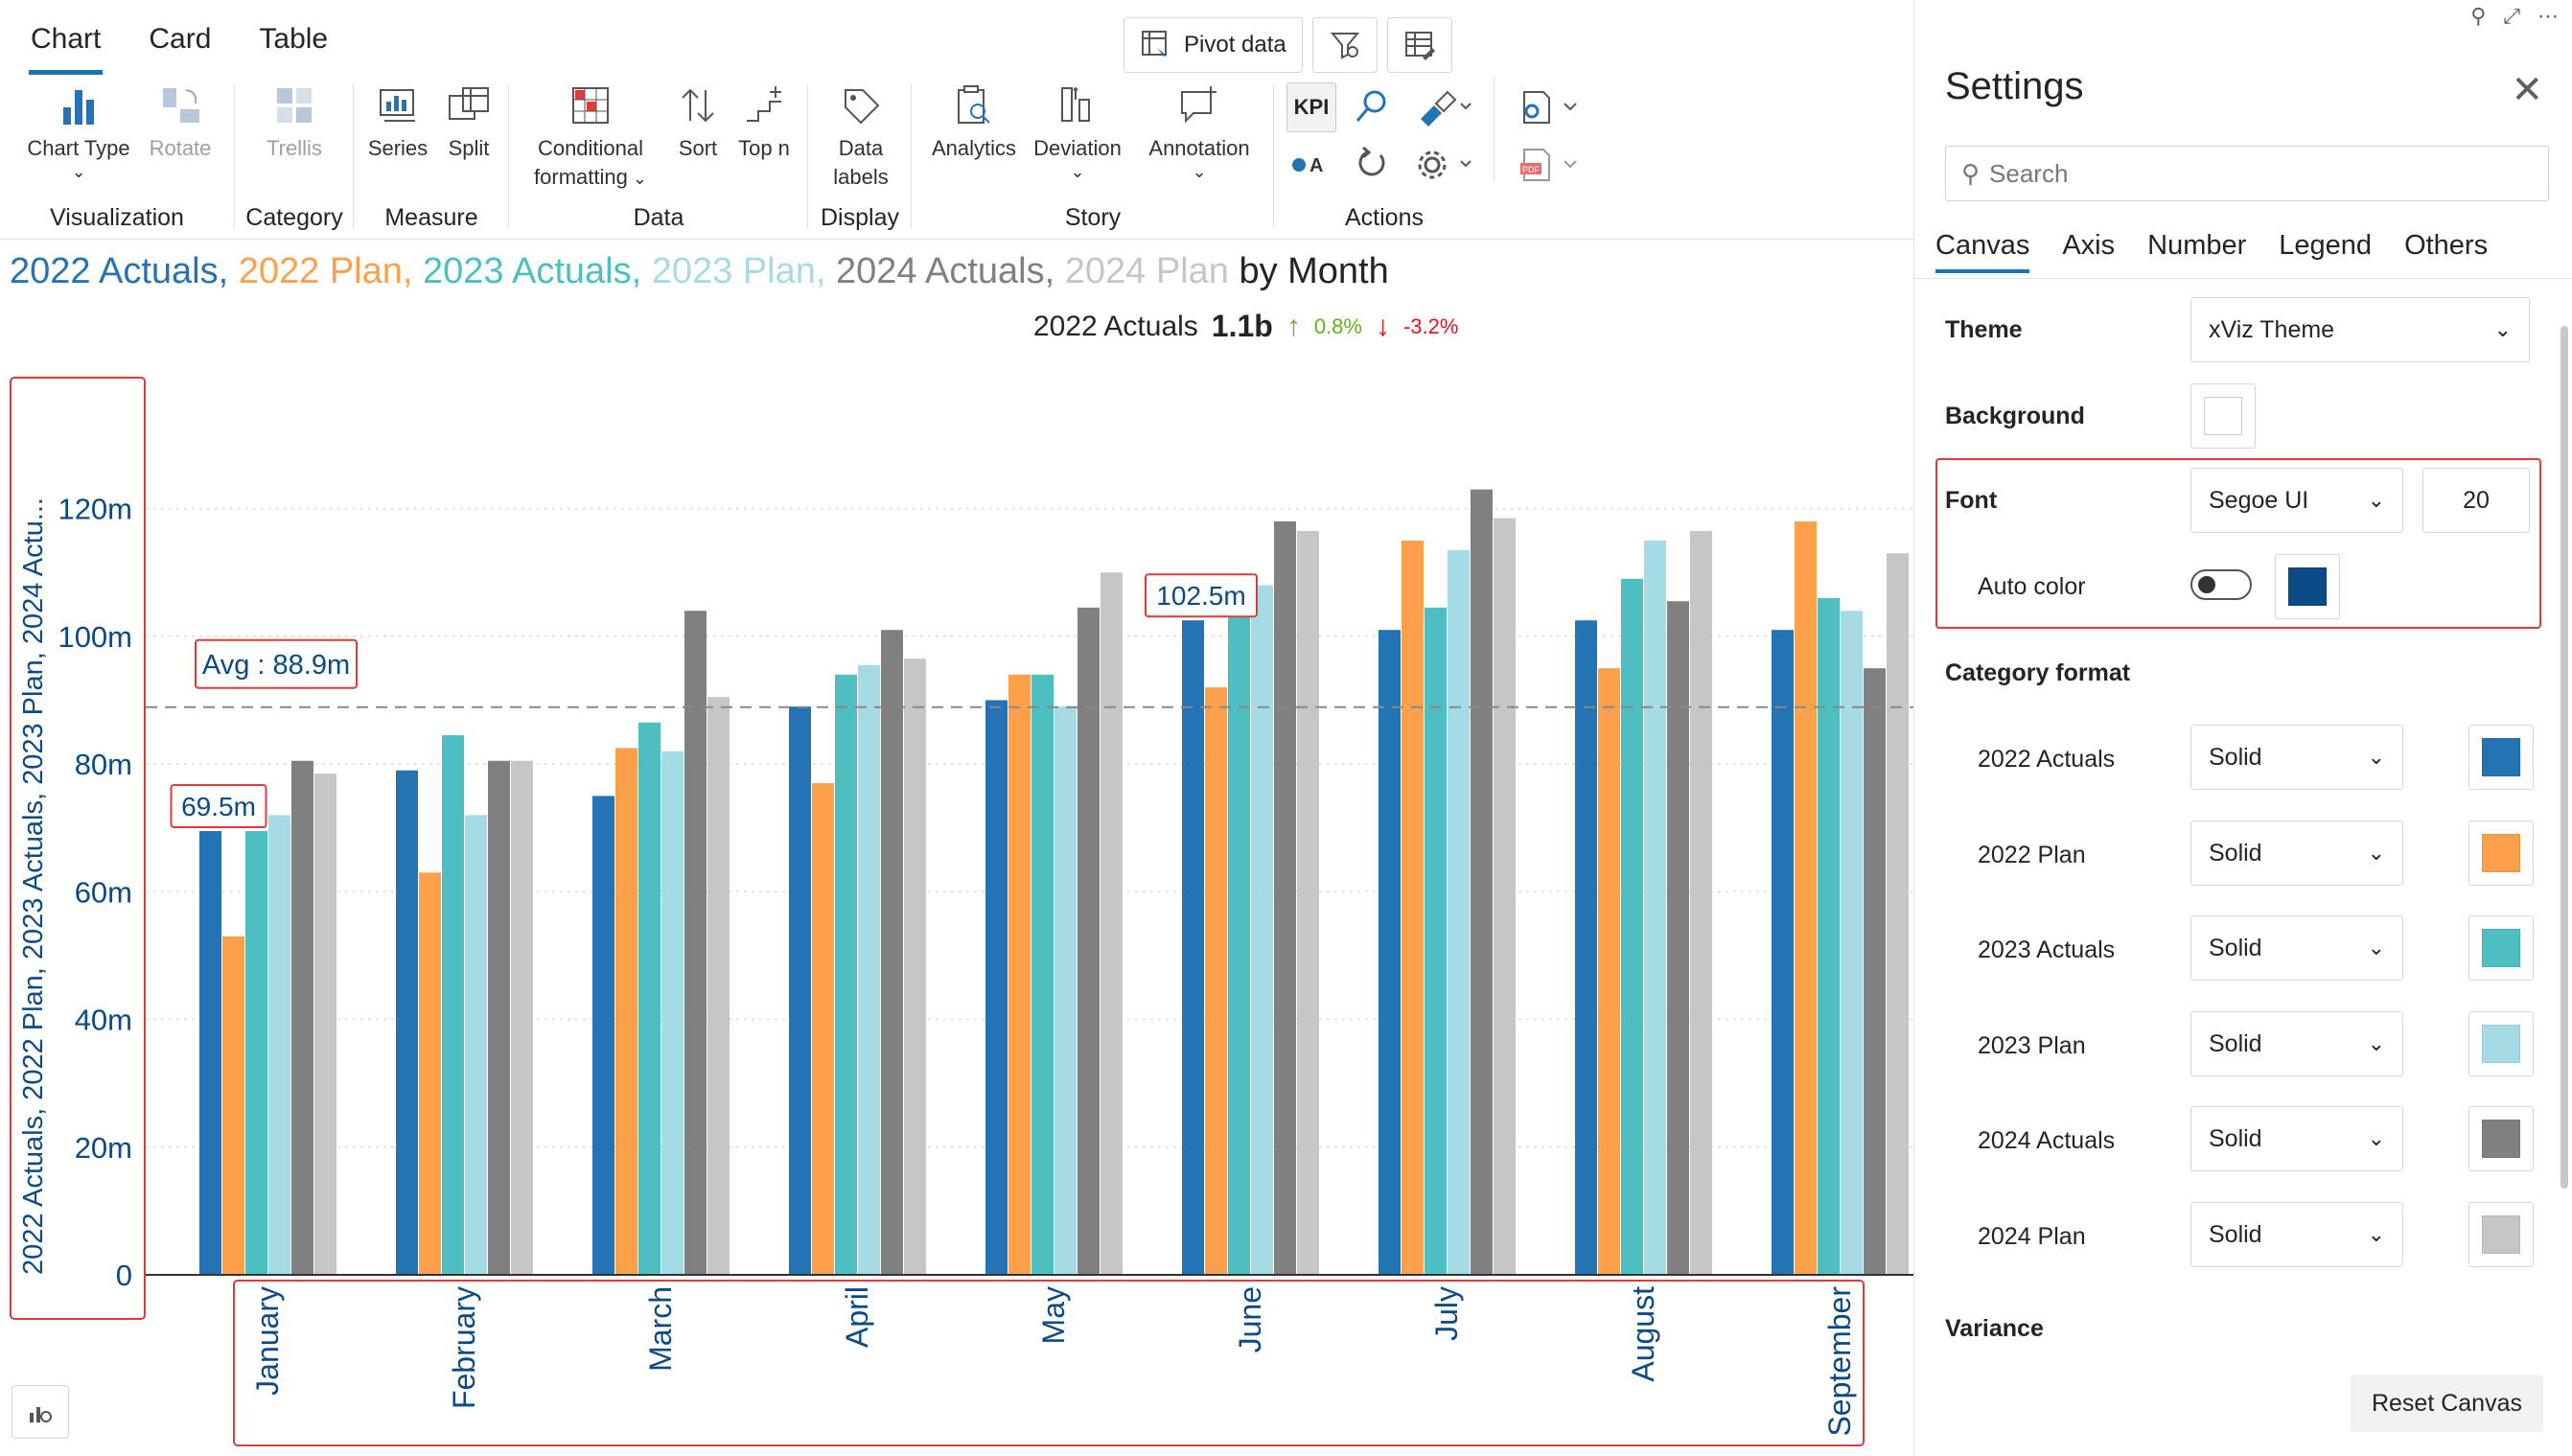 The image size is (2572, 1456). What do you see at coordinates (1213, 45) in the screenshot?
I see `pivot-data-button: Pivot data` at bounding box center [1213, 45].